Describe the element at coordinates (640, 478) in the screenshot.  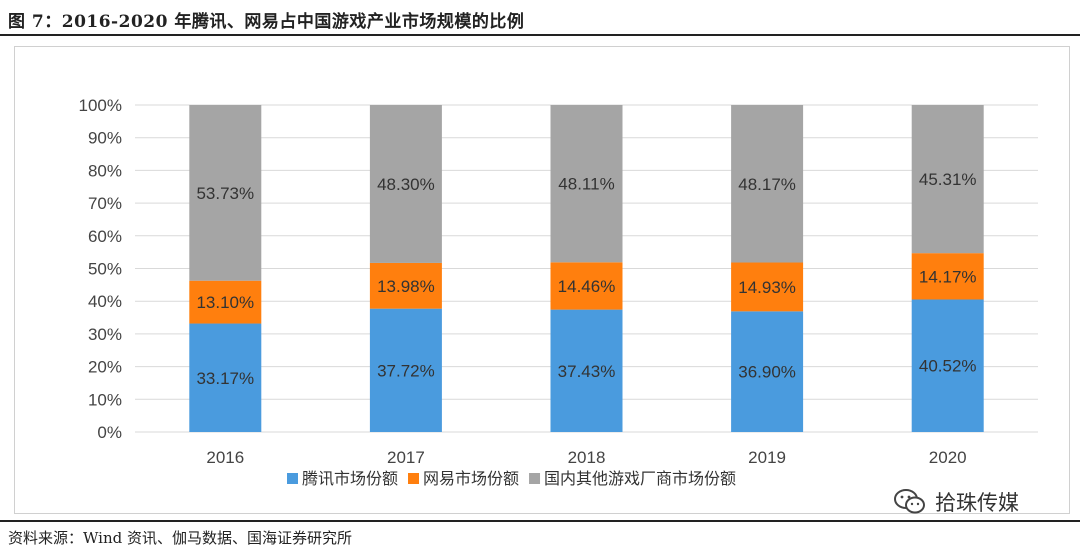
I see `legend-label: 国内其他游戏厂商市场份额` at that location.